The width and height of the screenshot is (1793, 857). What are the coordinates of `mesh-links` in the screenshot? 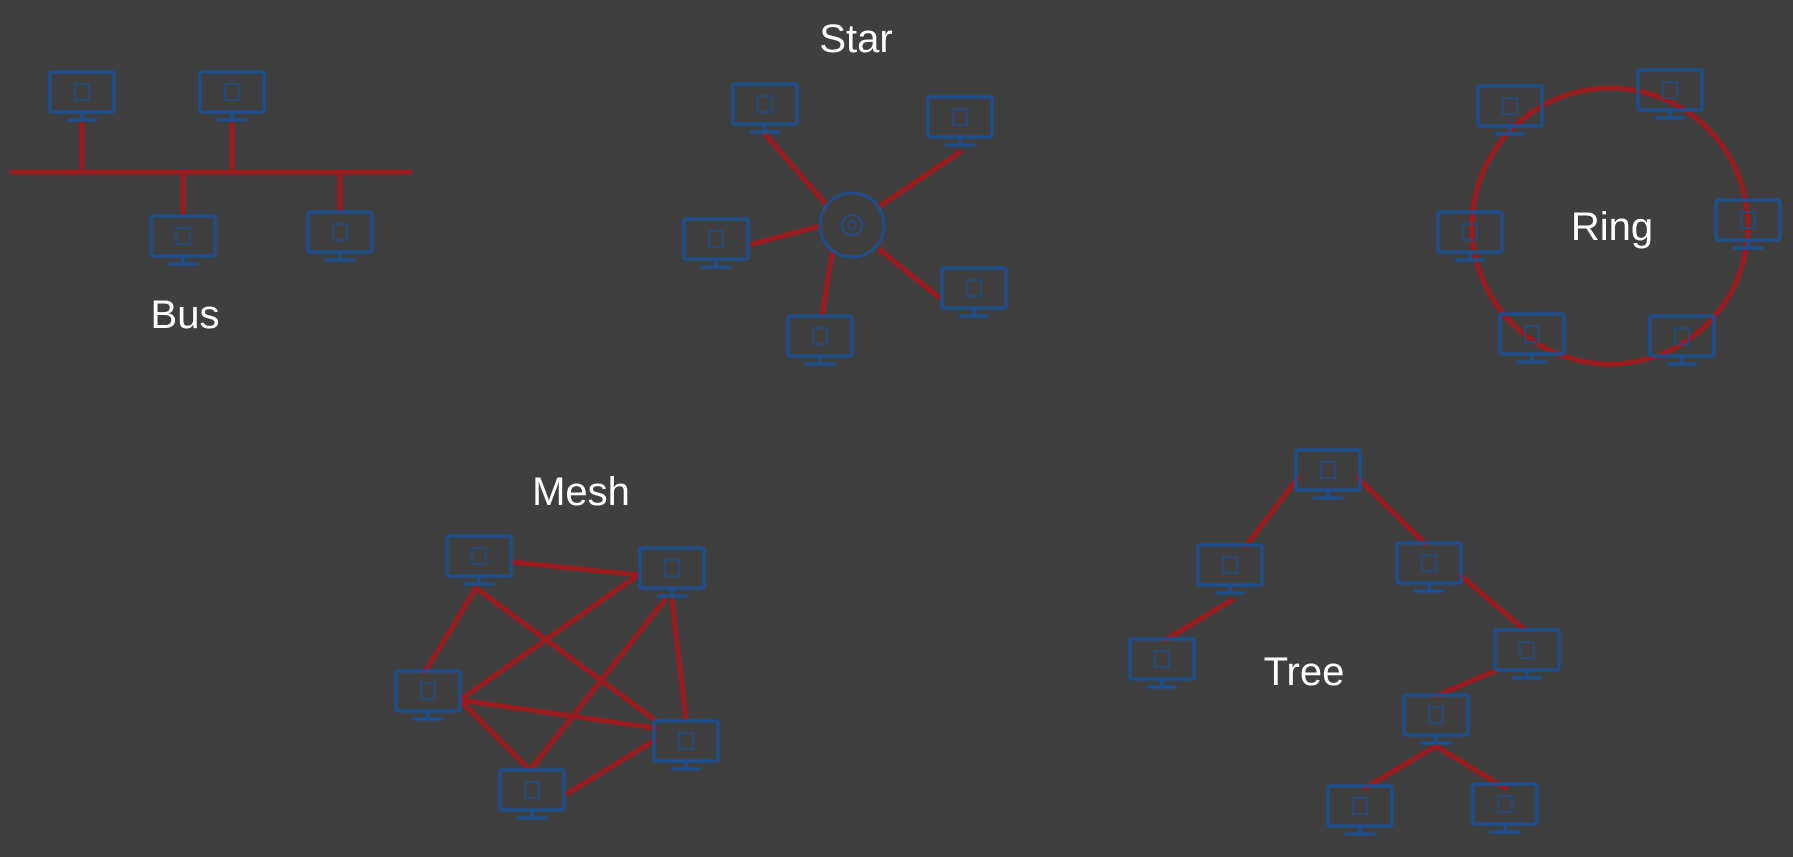 It's located at (555, 678).